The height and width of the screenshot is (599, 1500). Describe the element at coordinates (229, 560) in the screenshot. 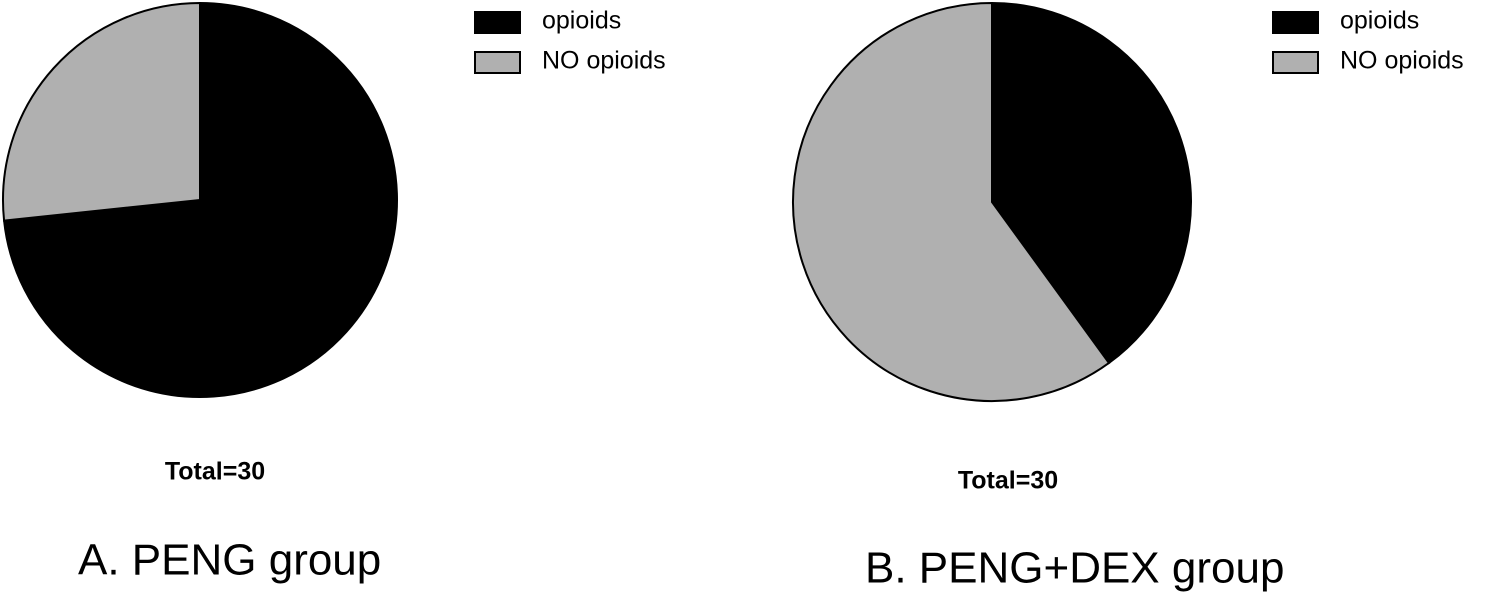

I see `chart-title: A. PENG group` at that location.